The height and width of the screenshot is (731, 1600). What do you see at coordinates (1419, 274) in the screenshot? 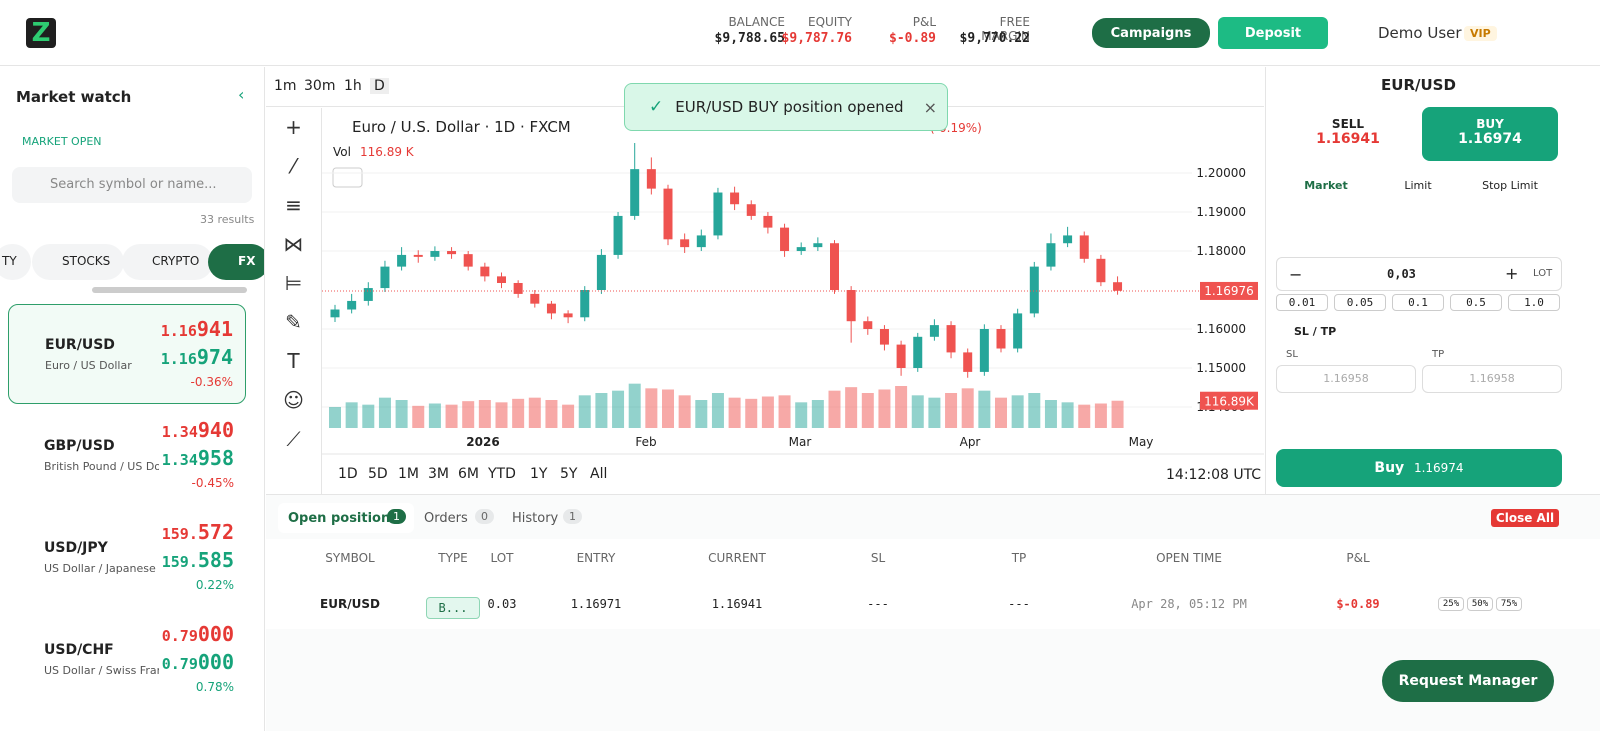
I see `lot-input: − 0,03 + LOT` at bounding box center [1419, 274].